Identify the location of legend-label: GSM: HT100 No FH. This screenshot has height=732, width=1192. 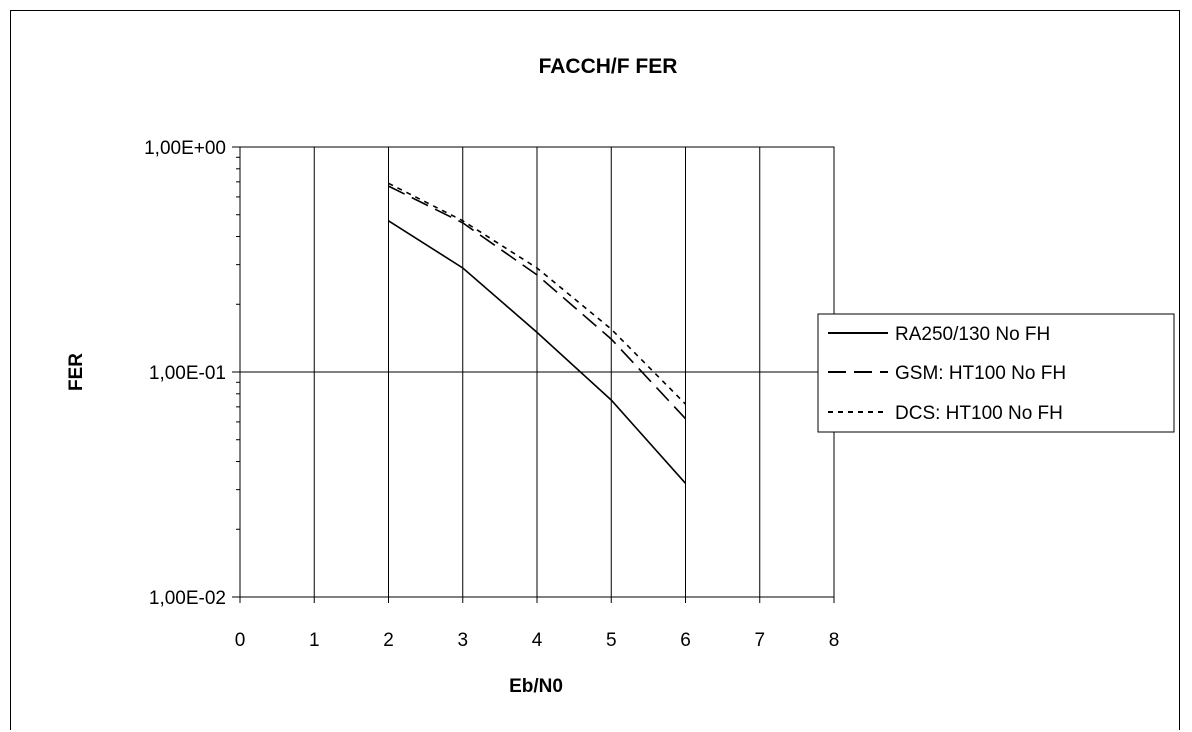
(980, 373).